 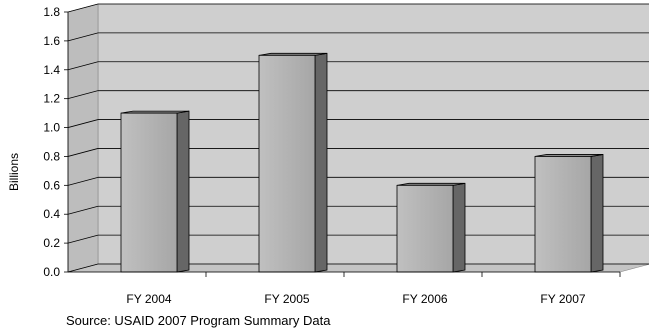 What do you see at coordinates (286, 299) in the screenshot?
I see `x-tick-label: FY 2005` at bounding box center [286, 299].